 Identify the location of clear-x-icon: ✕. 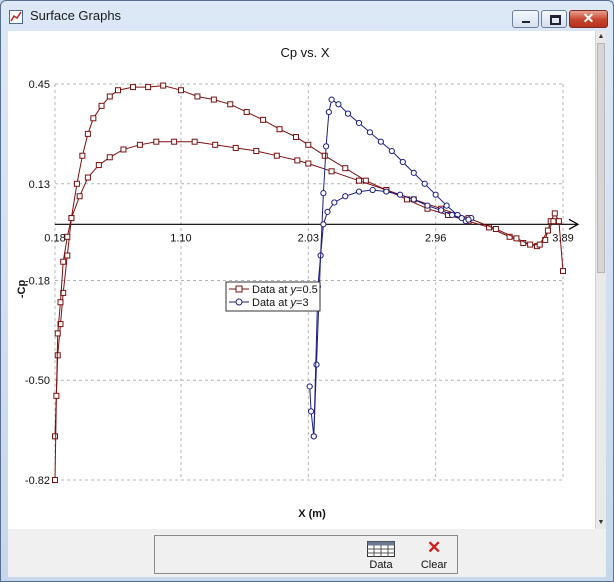
(434, 547).